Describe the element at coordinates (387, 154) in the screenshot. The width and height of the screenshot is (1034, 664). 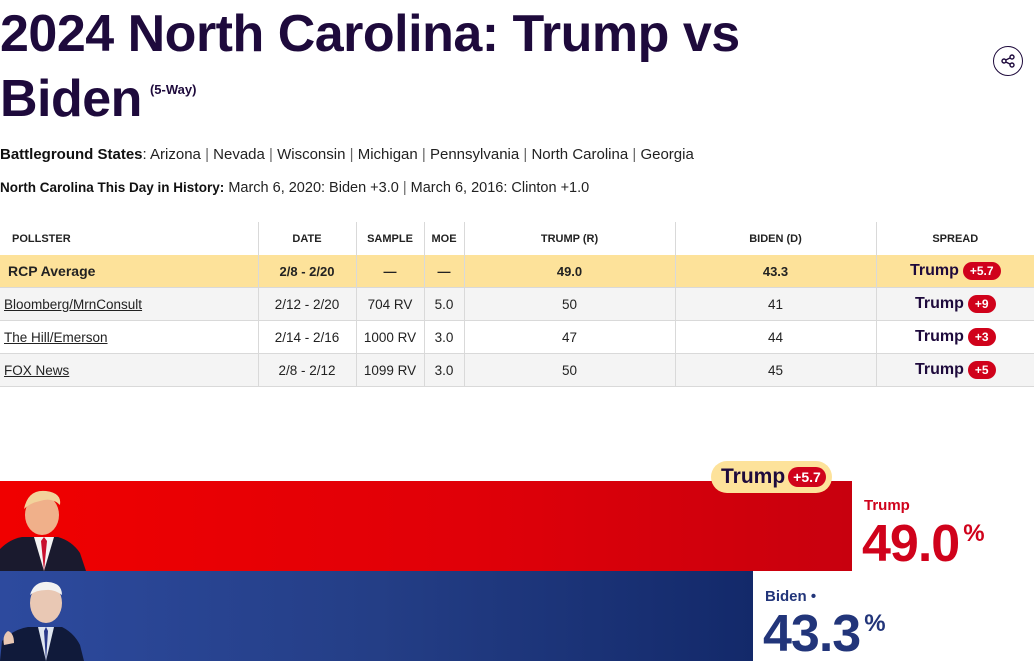
I see `state-link-michigan: Michigan` at that location.